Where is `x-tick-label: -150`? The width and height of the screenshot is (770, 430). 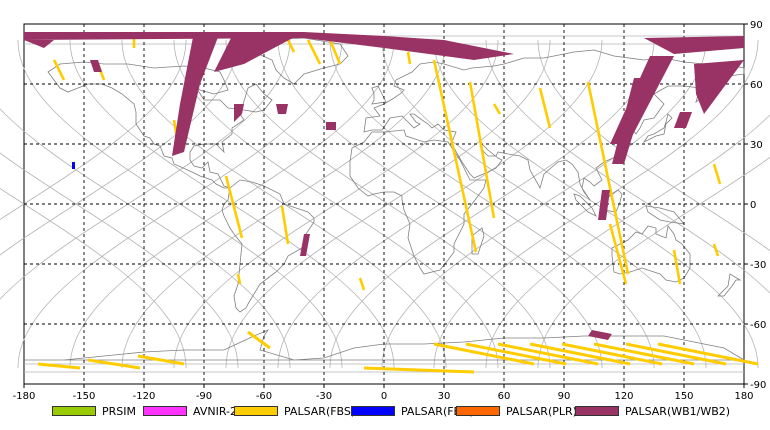 x-tick-label: -150 is located at coordinates (84, 396).